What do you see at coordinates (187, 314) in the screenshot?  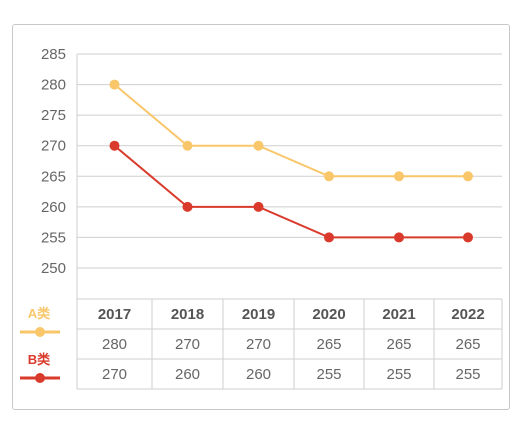 I see `table-header-year: 2018` at bounding box center [187, 314].